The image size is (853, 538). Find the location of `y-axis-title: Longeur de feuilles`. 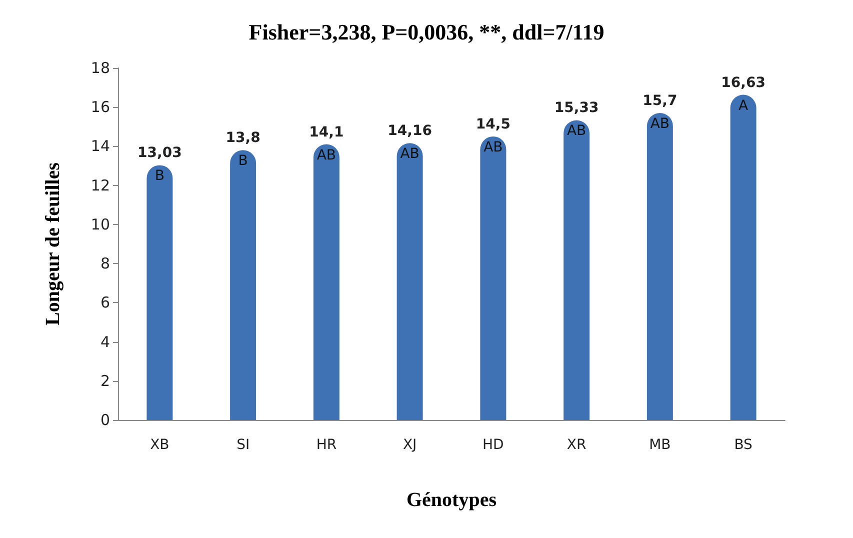

y-axis-title: Longeur de feuilles is located at coordinates (53, 244).